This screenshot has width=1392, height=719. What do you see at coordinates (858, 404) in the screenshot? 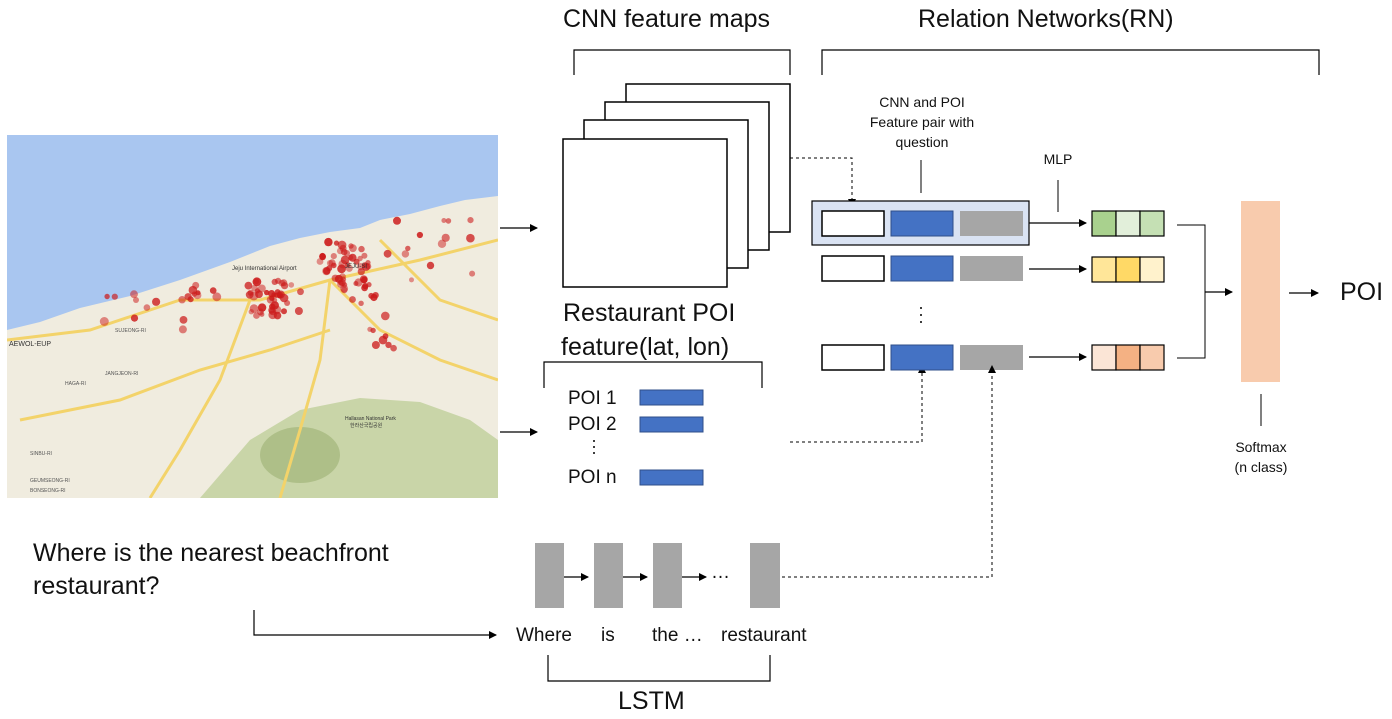
I see `poi-to-pair-connector` at bounding box center [858, 404].